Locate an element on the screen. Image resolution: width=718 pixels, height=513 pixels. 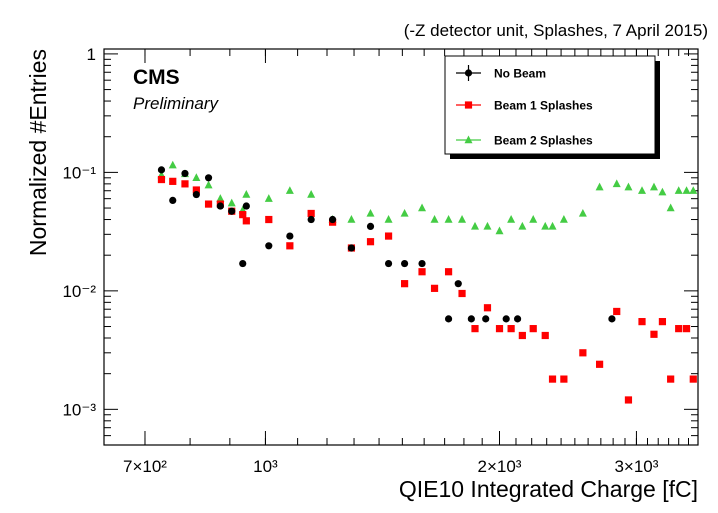
legend-label: No Beam is located at coordinates (520, 74).